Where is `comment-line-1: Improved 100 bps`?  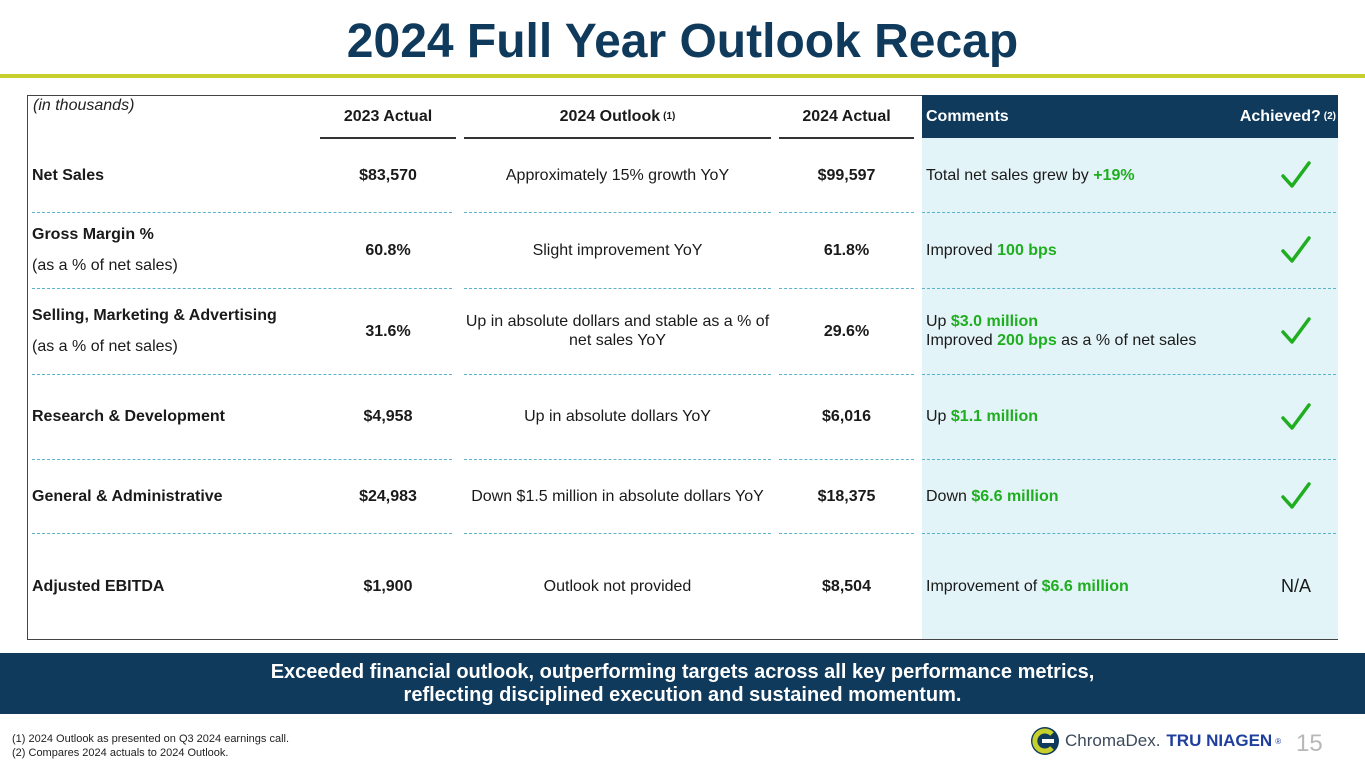 comment-line-1: Improved 100 bps is located at coordinates (991, 250).